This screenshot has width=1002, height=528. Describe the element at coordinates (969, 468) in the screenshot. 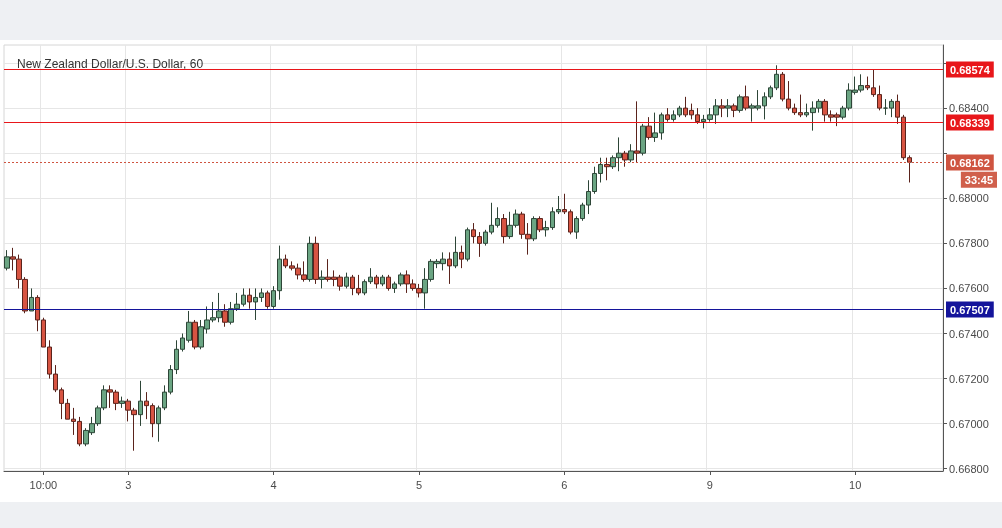

I see `y-tick-label: 0.66800` at that location.